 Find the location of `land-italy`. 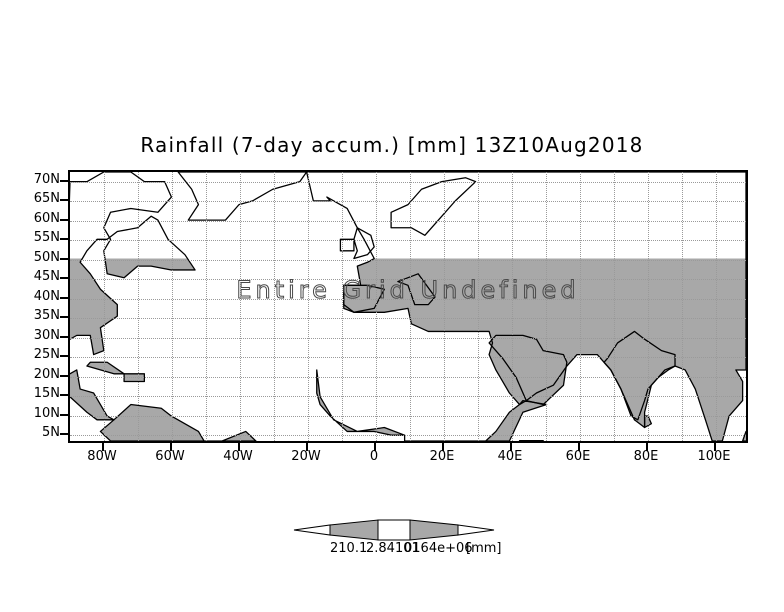

land-italy is located at coordinates (416, 289).